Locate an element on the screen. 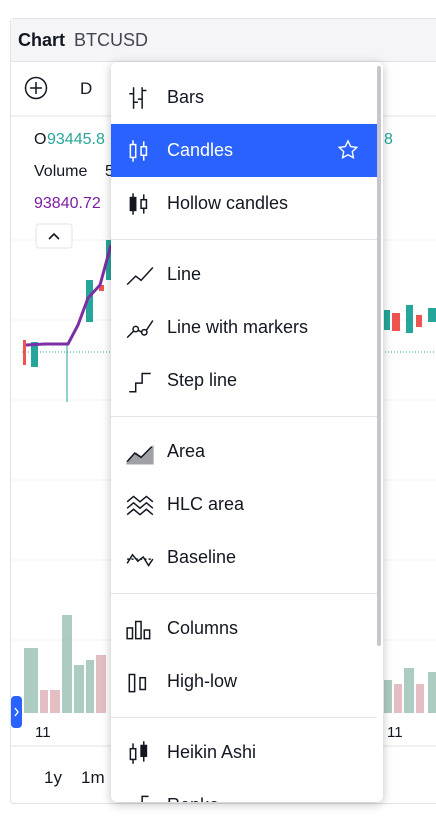 This screenshot has width=436, height=818. menu-item-label: Line is located at coordinates (184, 274).